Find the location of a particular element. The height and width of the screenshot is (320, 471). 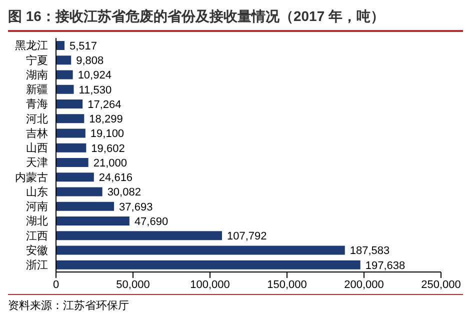

text: 资料来源：江苏省环保厅 is located at coordinates (235, 303).